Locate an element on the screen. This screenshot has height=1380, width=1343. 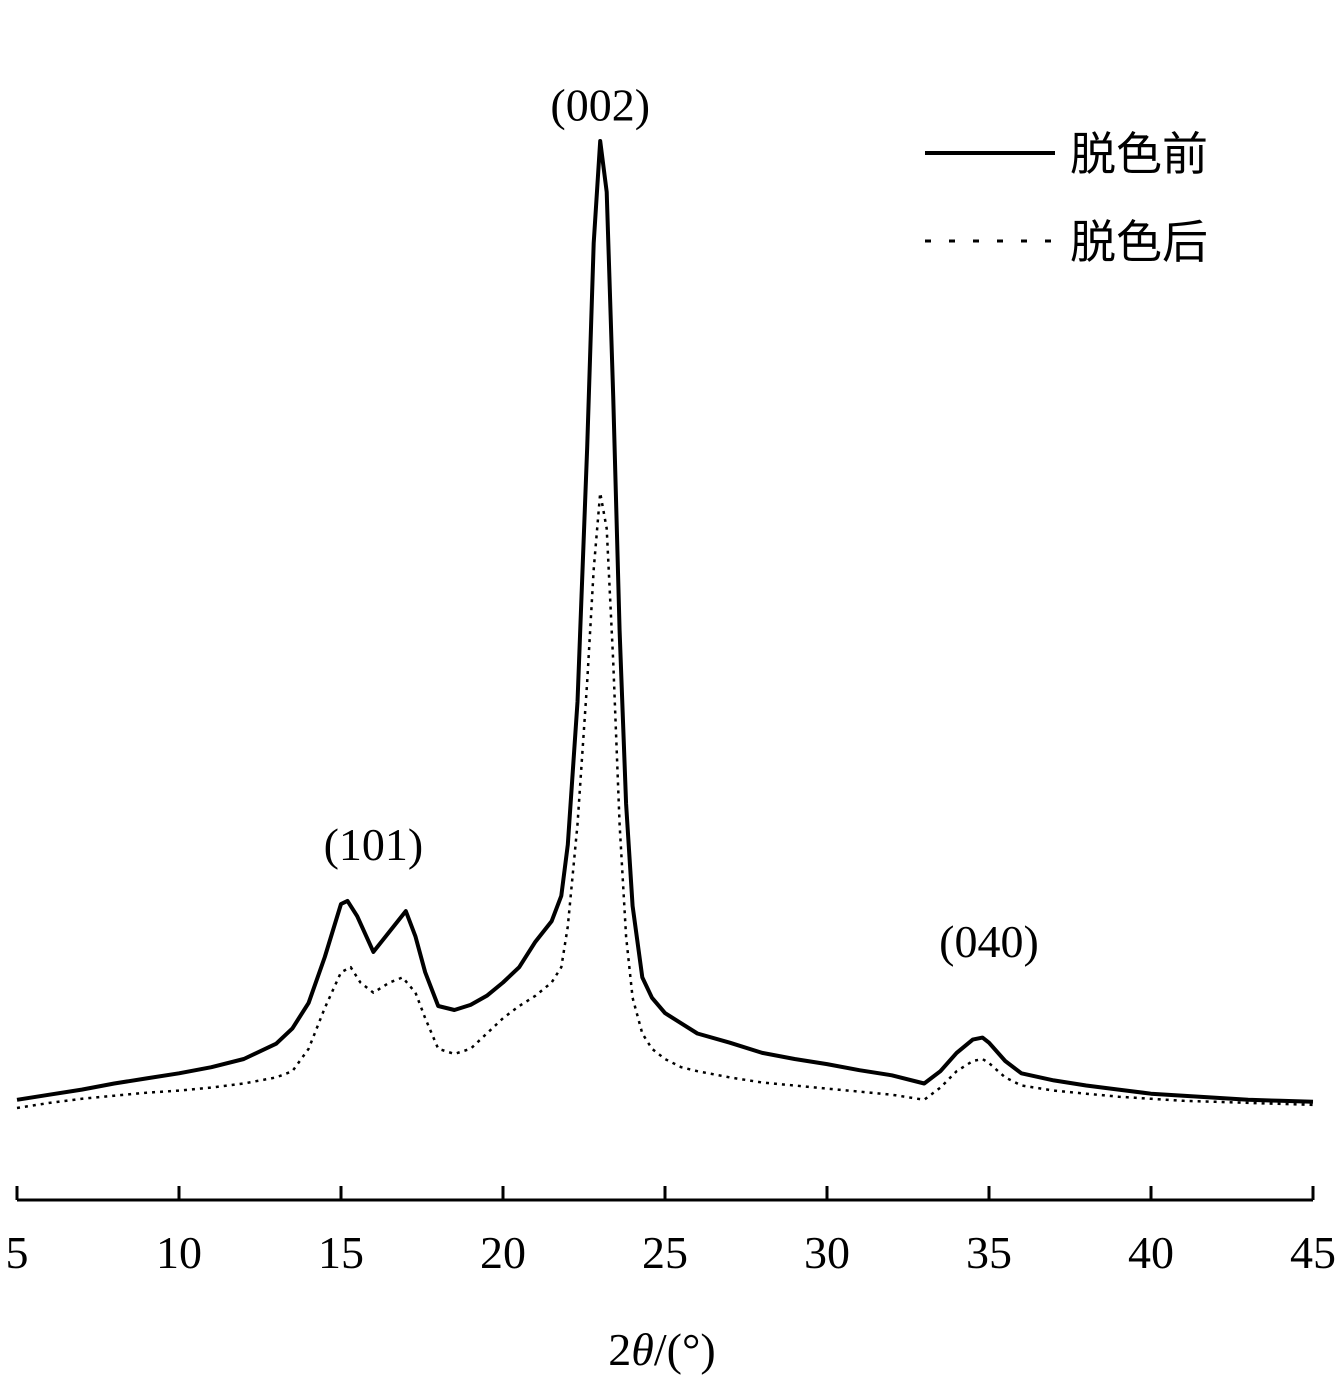
x-tick-label: 20 is located at coordinates (503, 1252).